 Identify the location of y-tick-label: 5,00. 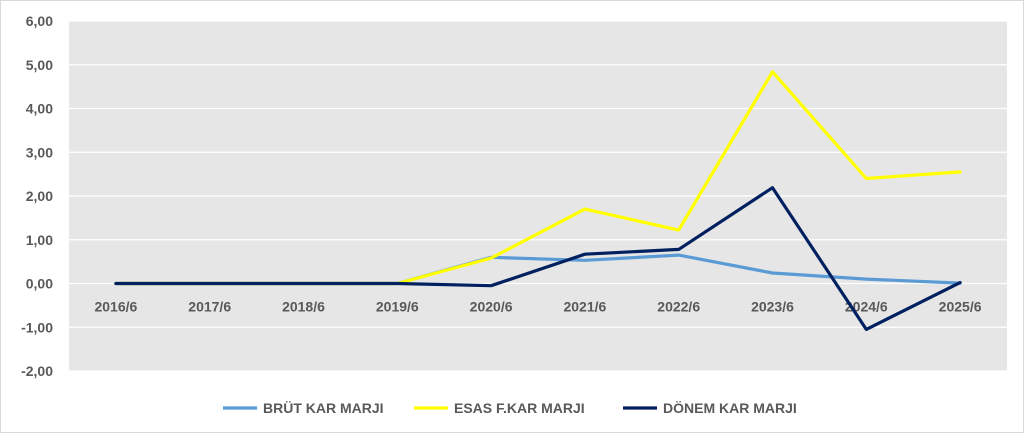
(39, 65).